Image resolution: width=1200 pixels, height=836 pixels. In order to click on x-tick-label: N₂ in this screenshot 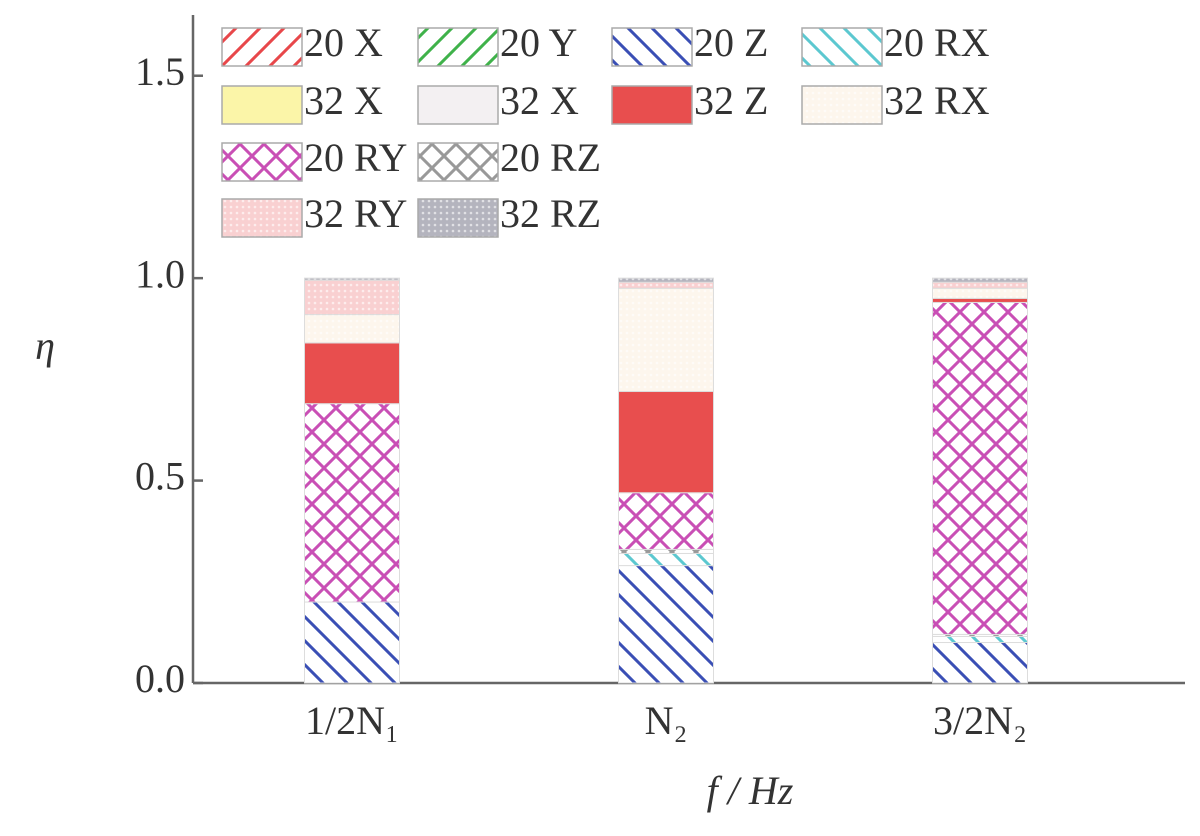, I will do `click(666, 720)`.